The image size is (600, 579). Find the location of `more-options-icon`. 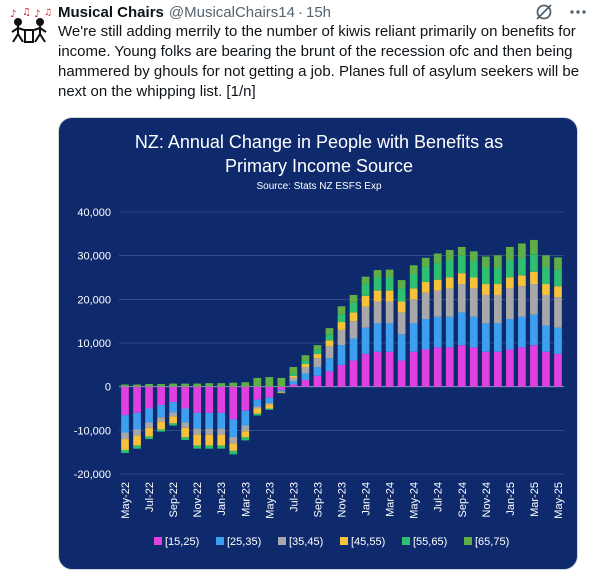

more-options-icon is located at coordinates (578, 12).